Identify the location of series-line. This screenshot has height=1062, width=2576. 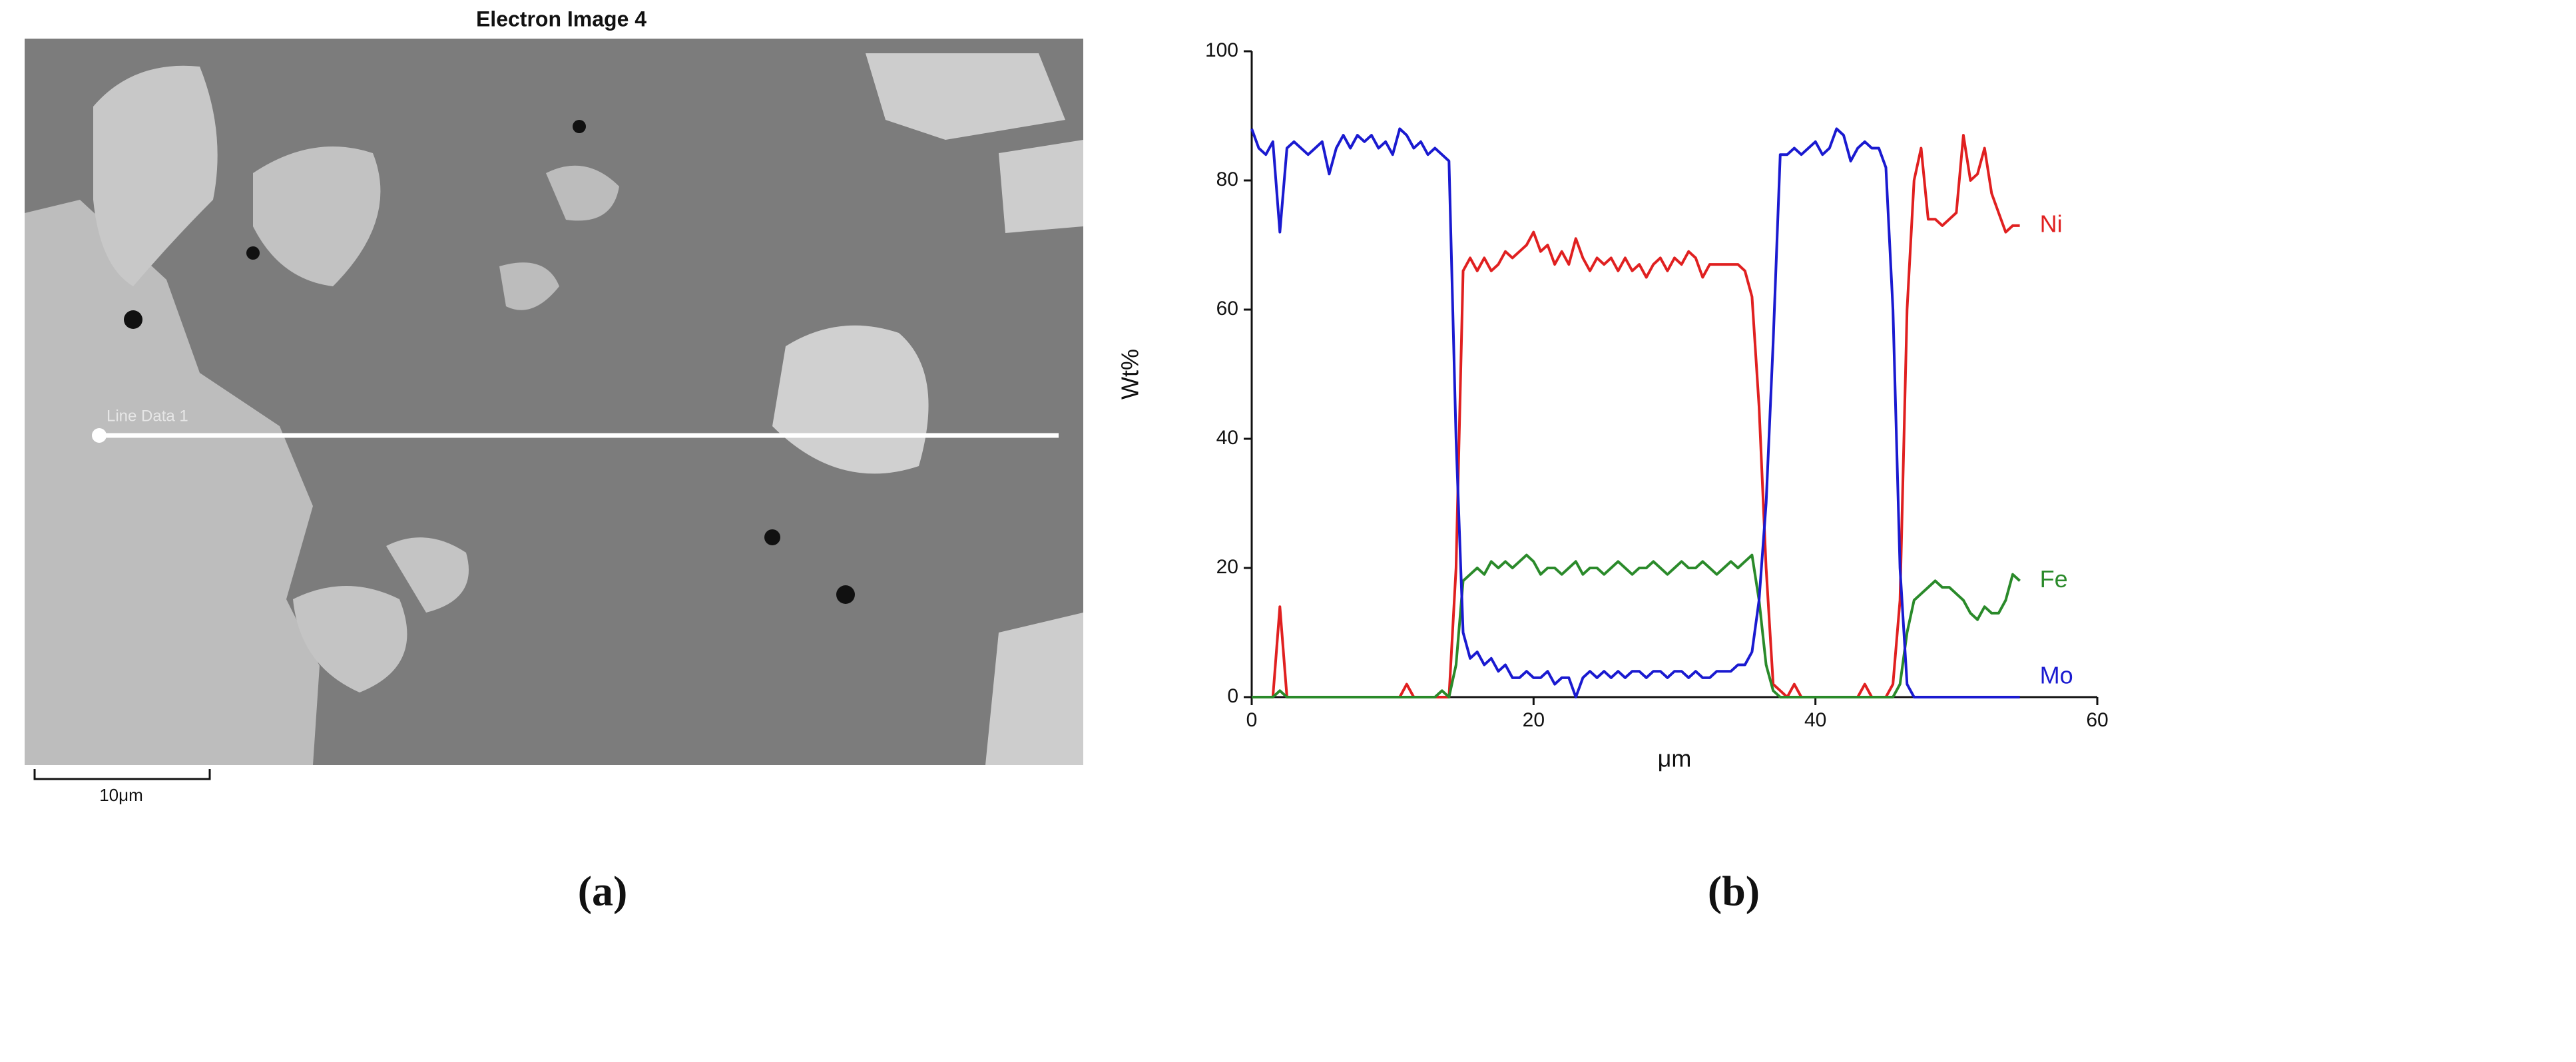
(1636, 625).